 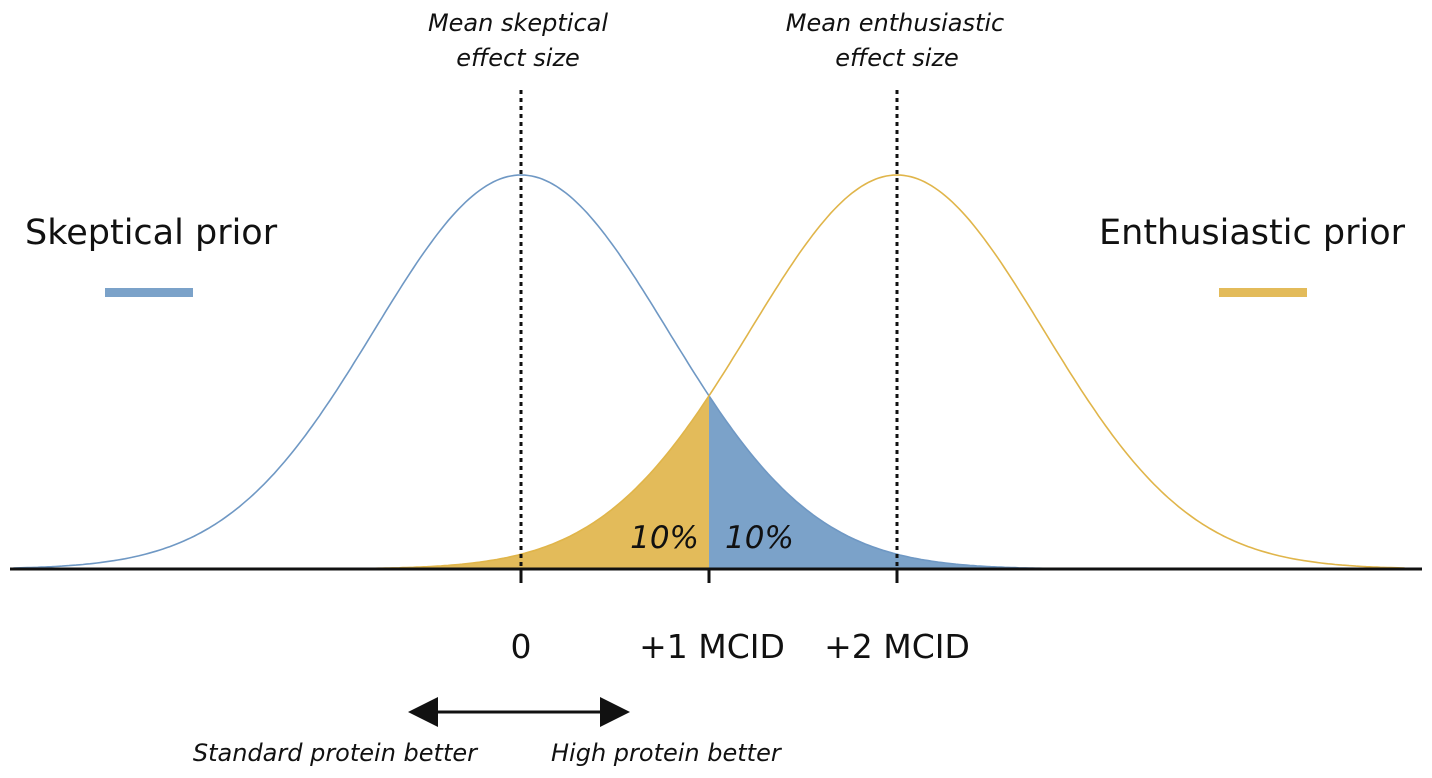 What do you see at coordinates (1263, 292) in the screenshot?
I see `legend-swatch-enthusiastic-prior` at bounding box center [1263, 292].